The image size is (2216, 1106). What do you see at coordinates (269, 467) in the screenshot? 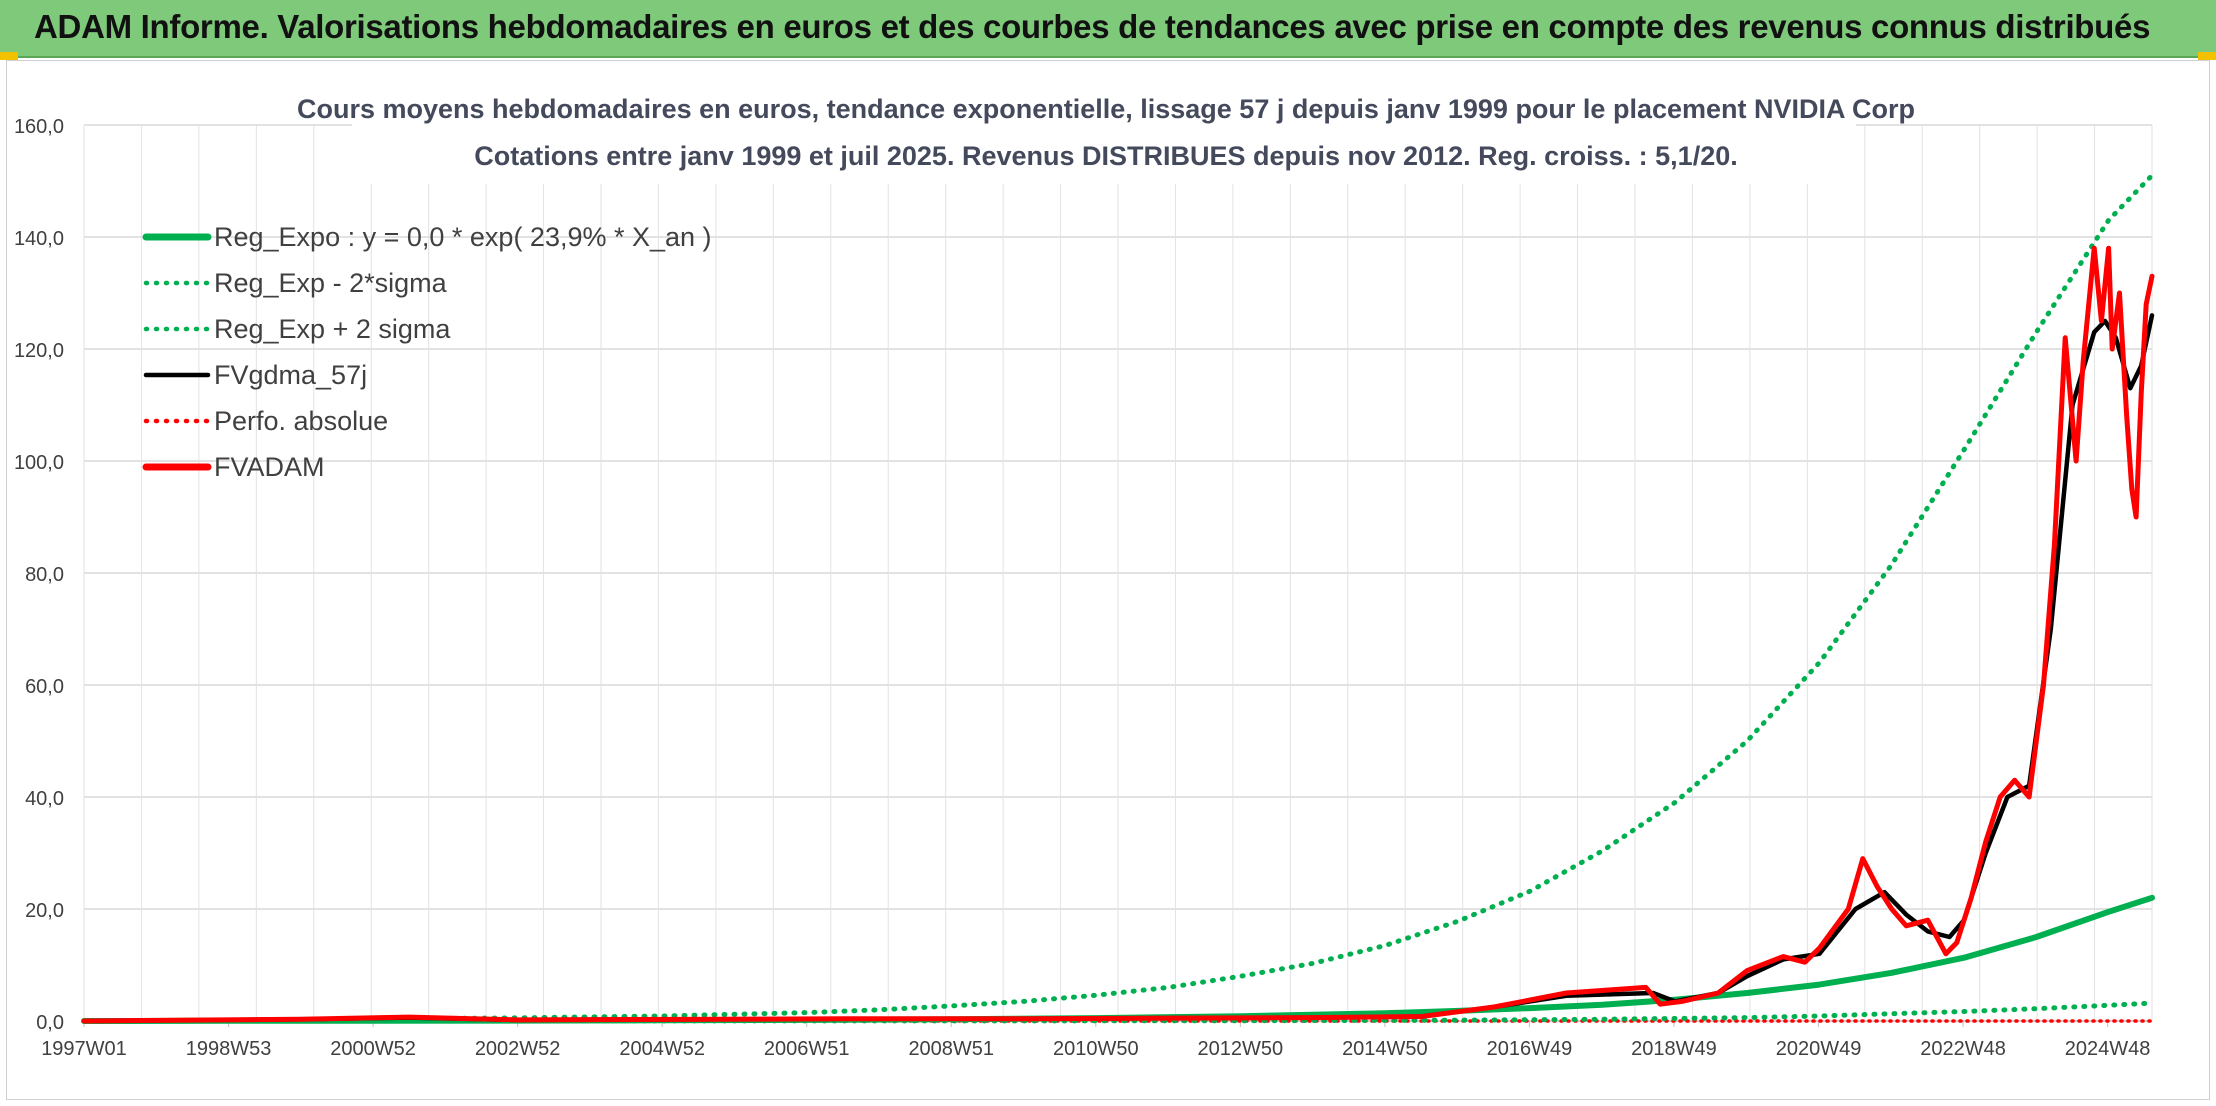
I see `legend-label-fvadam: FVADAM` at bounding box center [269, 467].